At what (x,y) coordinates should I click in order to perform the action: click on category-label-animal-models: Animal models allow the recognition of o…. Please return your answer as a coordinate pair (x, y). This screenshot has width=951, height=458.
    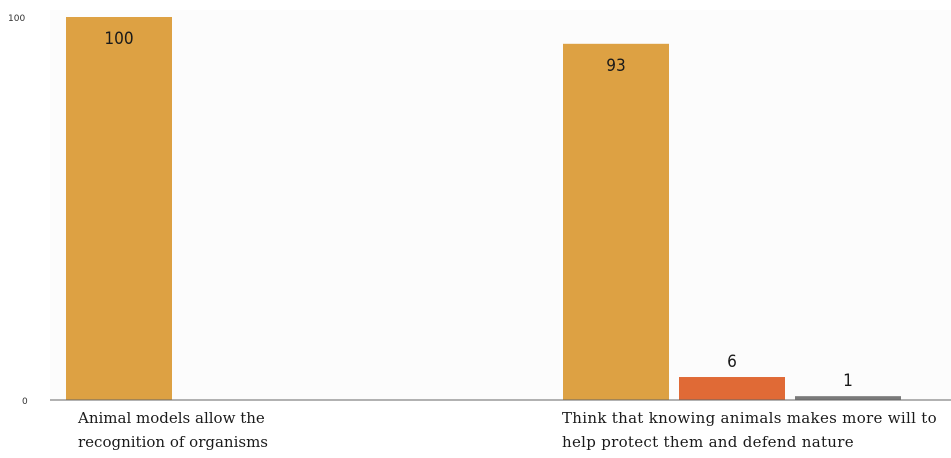
    Looking at the image, I should click on (228, 430).